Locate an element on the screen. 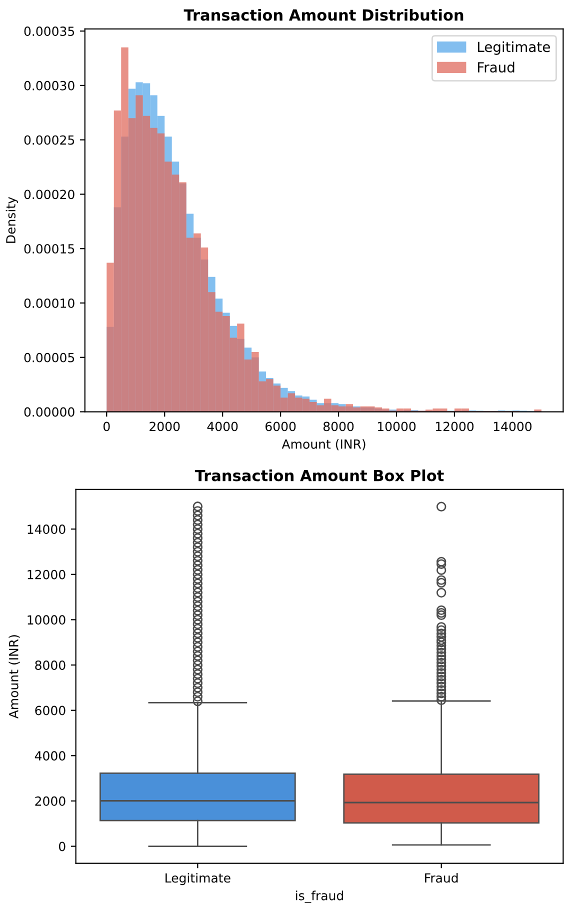  y-tick-label: 0.00015 is located at coordinates (49, 249).